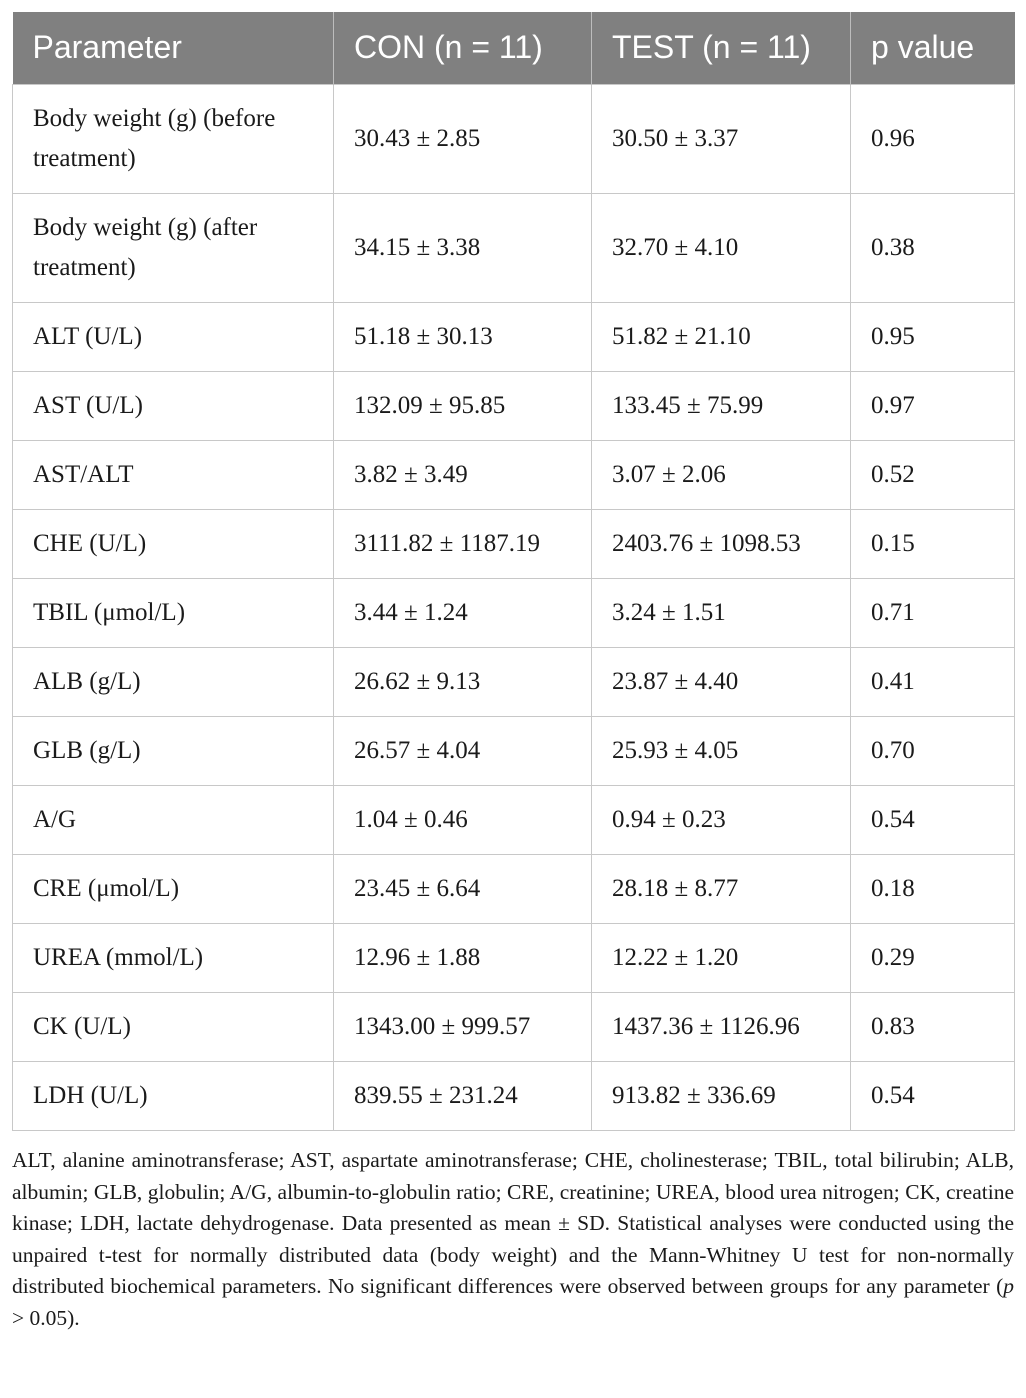  Describe the element at coordinates (721, 138) in the screenshot. I see `cell-test: 30.50 ± 3.37` at that location.